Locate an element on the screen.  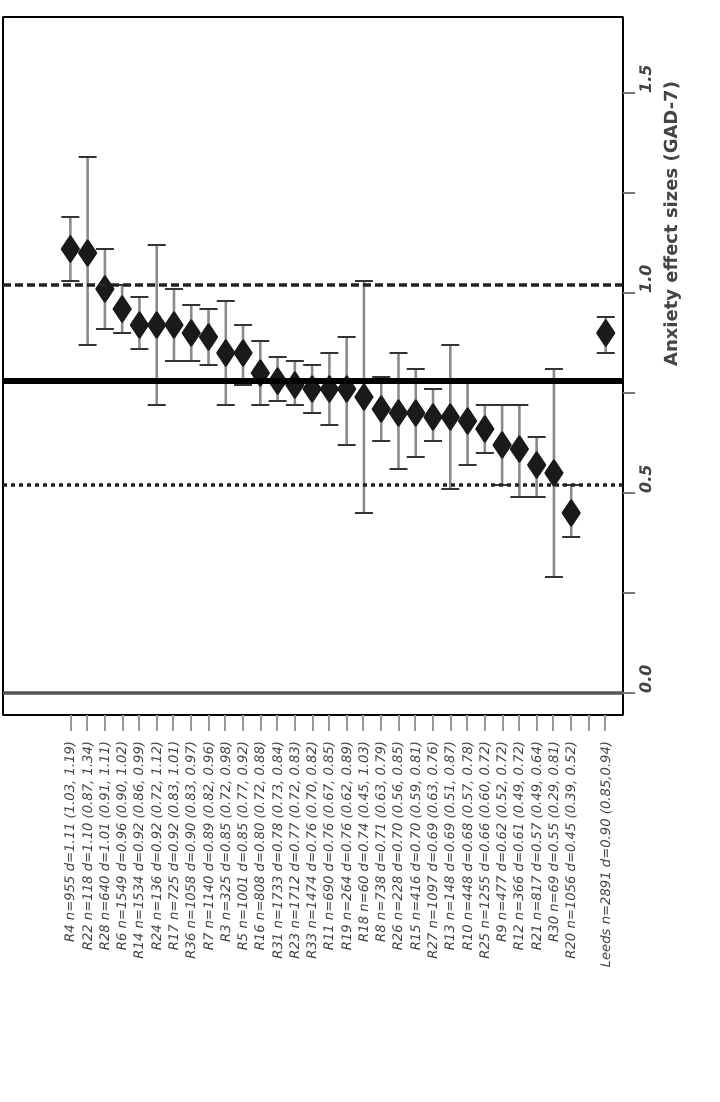
y-tick-label: 0.5 is located at coordinates (646, 478).